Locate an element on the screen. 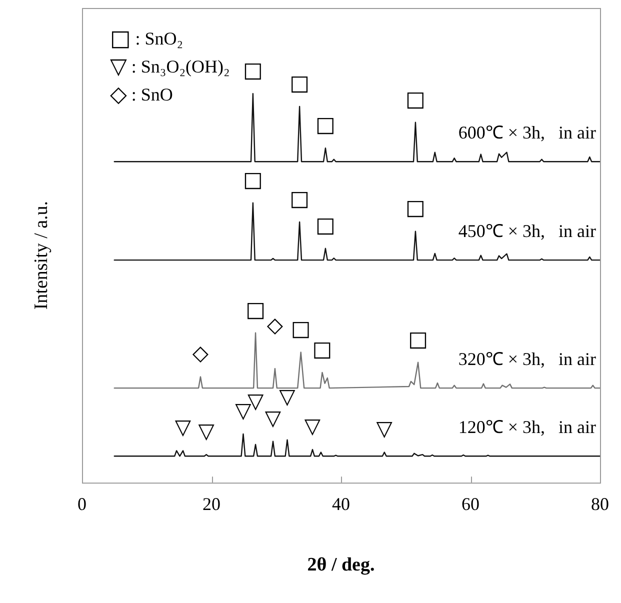  x-tick-label: 40 is located at coordinates (341, 504).